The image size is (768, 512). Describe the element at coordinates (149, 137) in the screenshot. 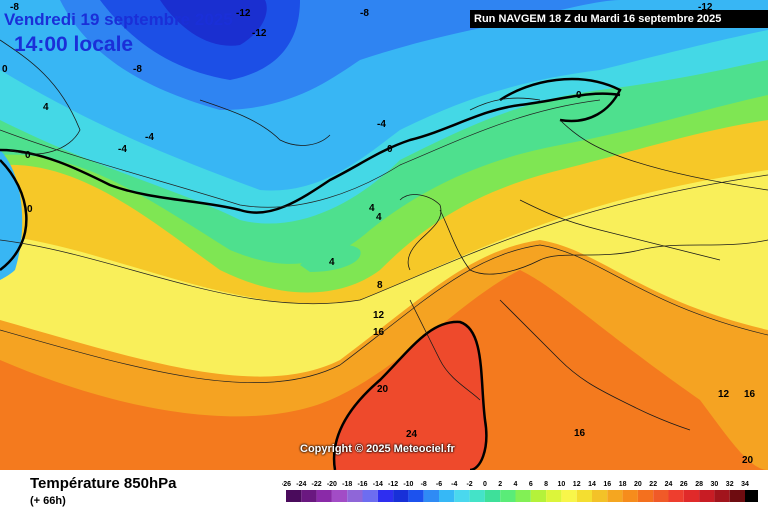

I see `label-minus4-greenland: -4` at that location.